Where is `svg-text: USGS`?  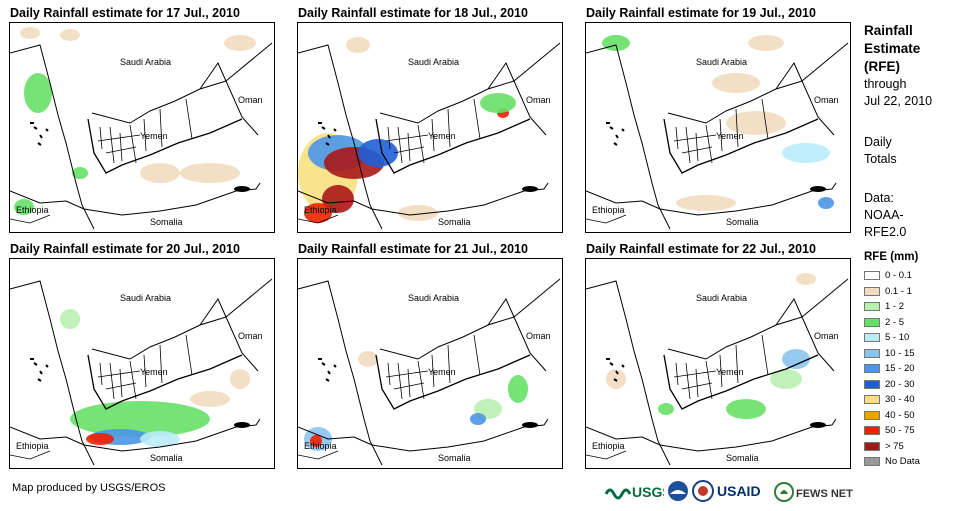 svg-text: USGS is located at coordinates (648, 492).